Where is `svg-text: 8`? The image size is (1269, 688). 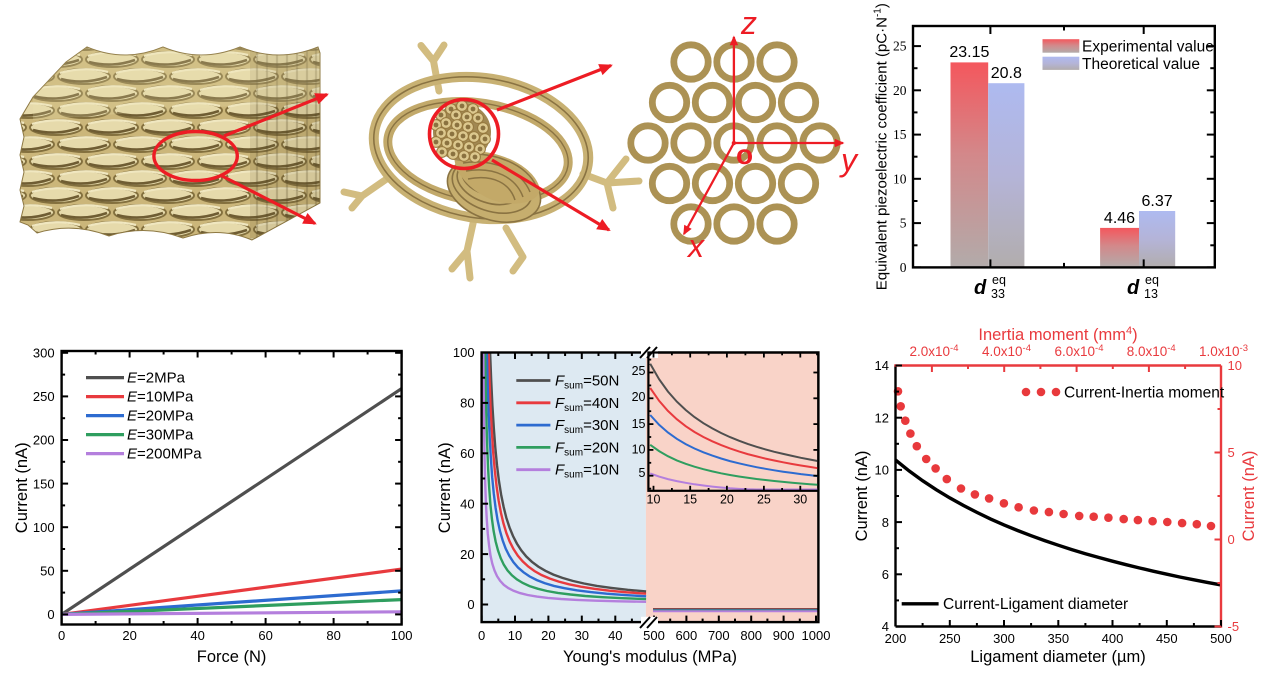 svg-text: 8 is located at coordinates (885, 522).